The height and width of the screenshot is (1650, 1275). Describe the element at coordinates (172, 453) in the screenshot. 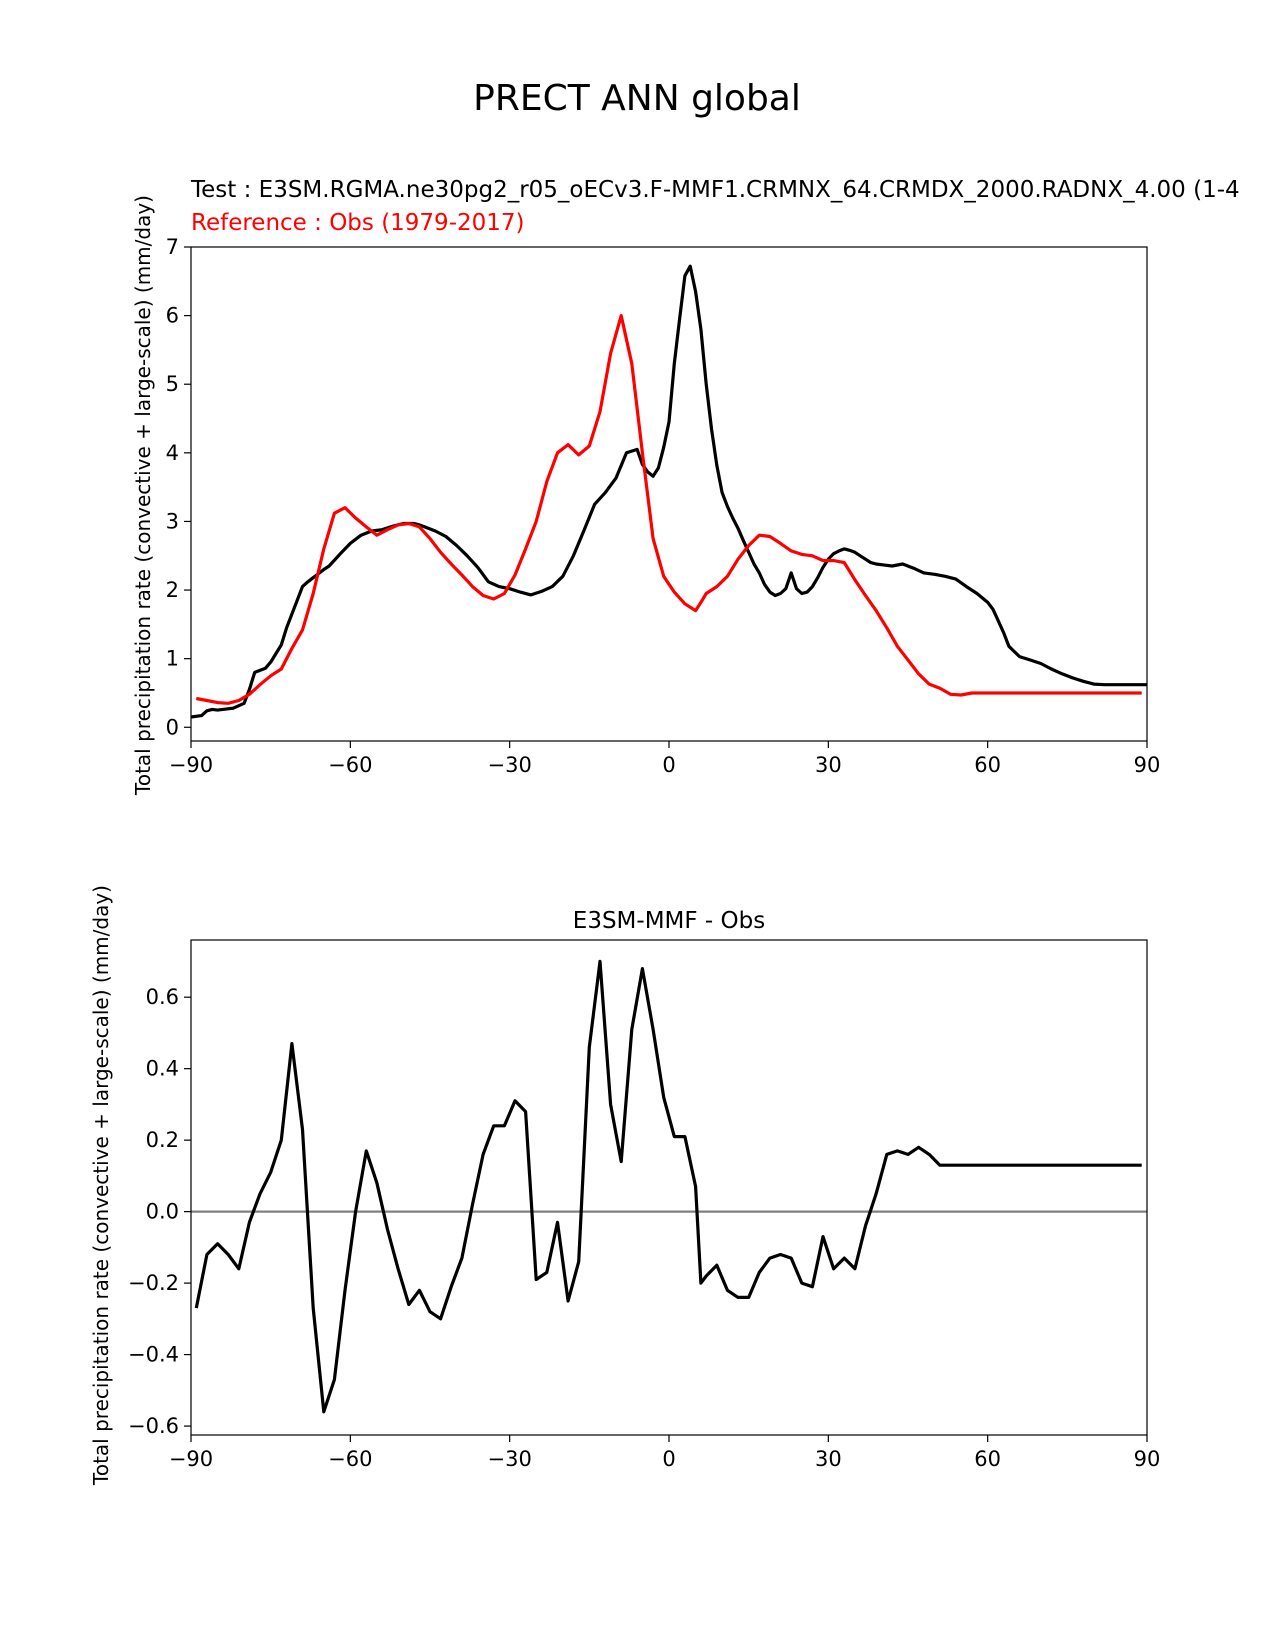

I see `top-y-tick-label: 4` at that location.